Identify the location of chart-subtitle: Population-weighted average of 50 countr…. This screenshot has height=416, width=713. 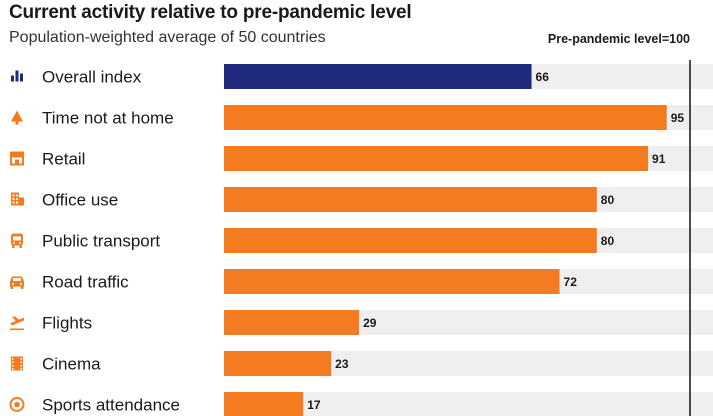
(167, 37).